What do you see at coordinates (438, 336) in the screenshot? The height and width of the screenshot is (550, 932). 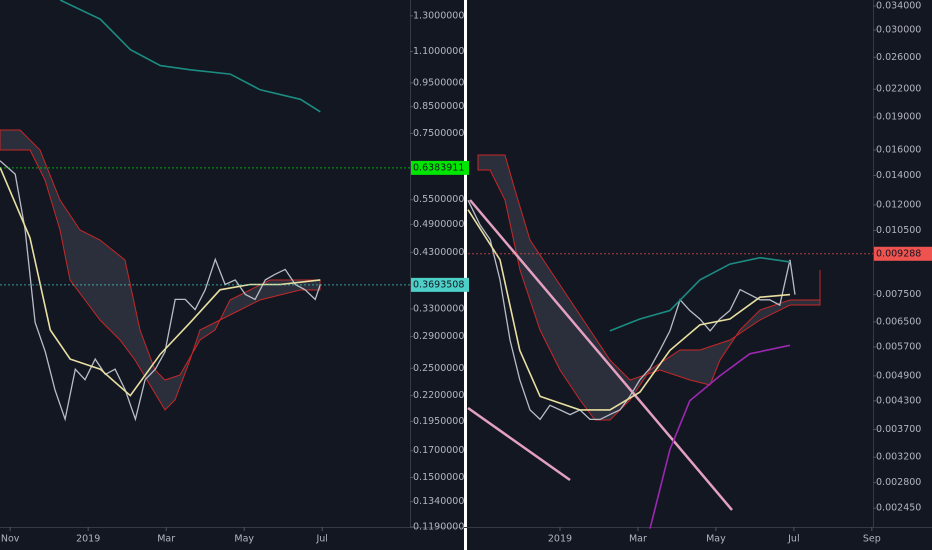 I see `y-tick-label: 0.2900000` at bounding box center [438, 336].